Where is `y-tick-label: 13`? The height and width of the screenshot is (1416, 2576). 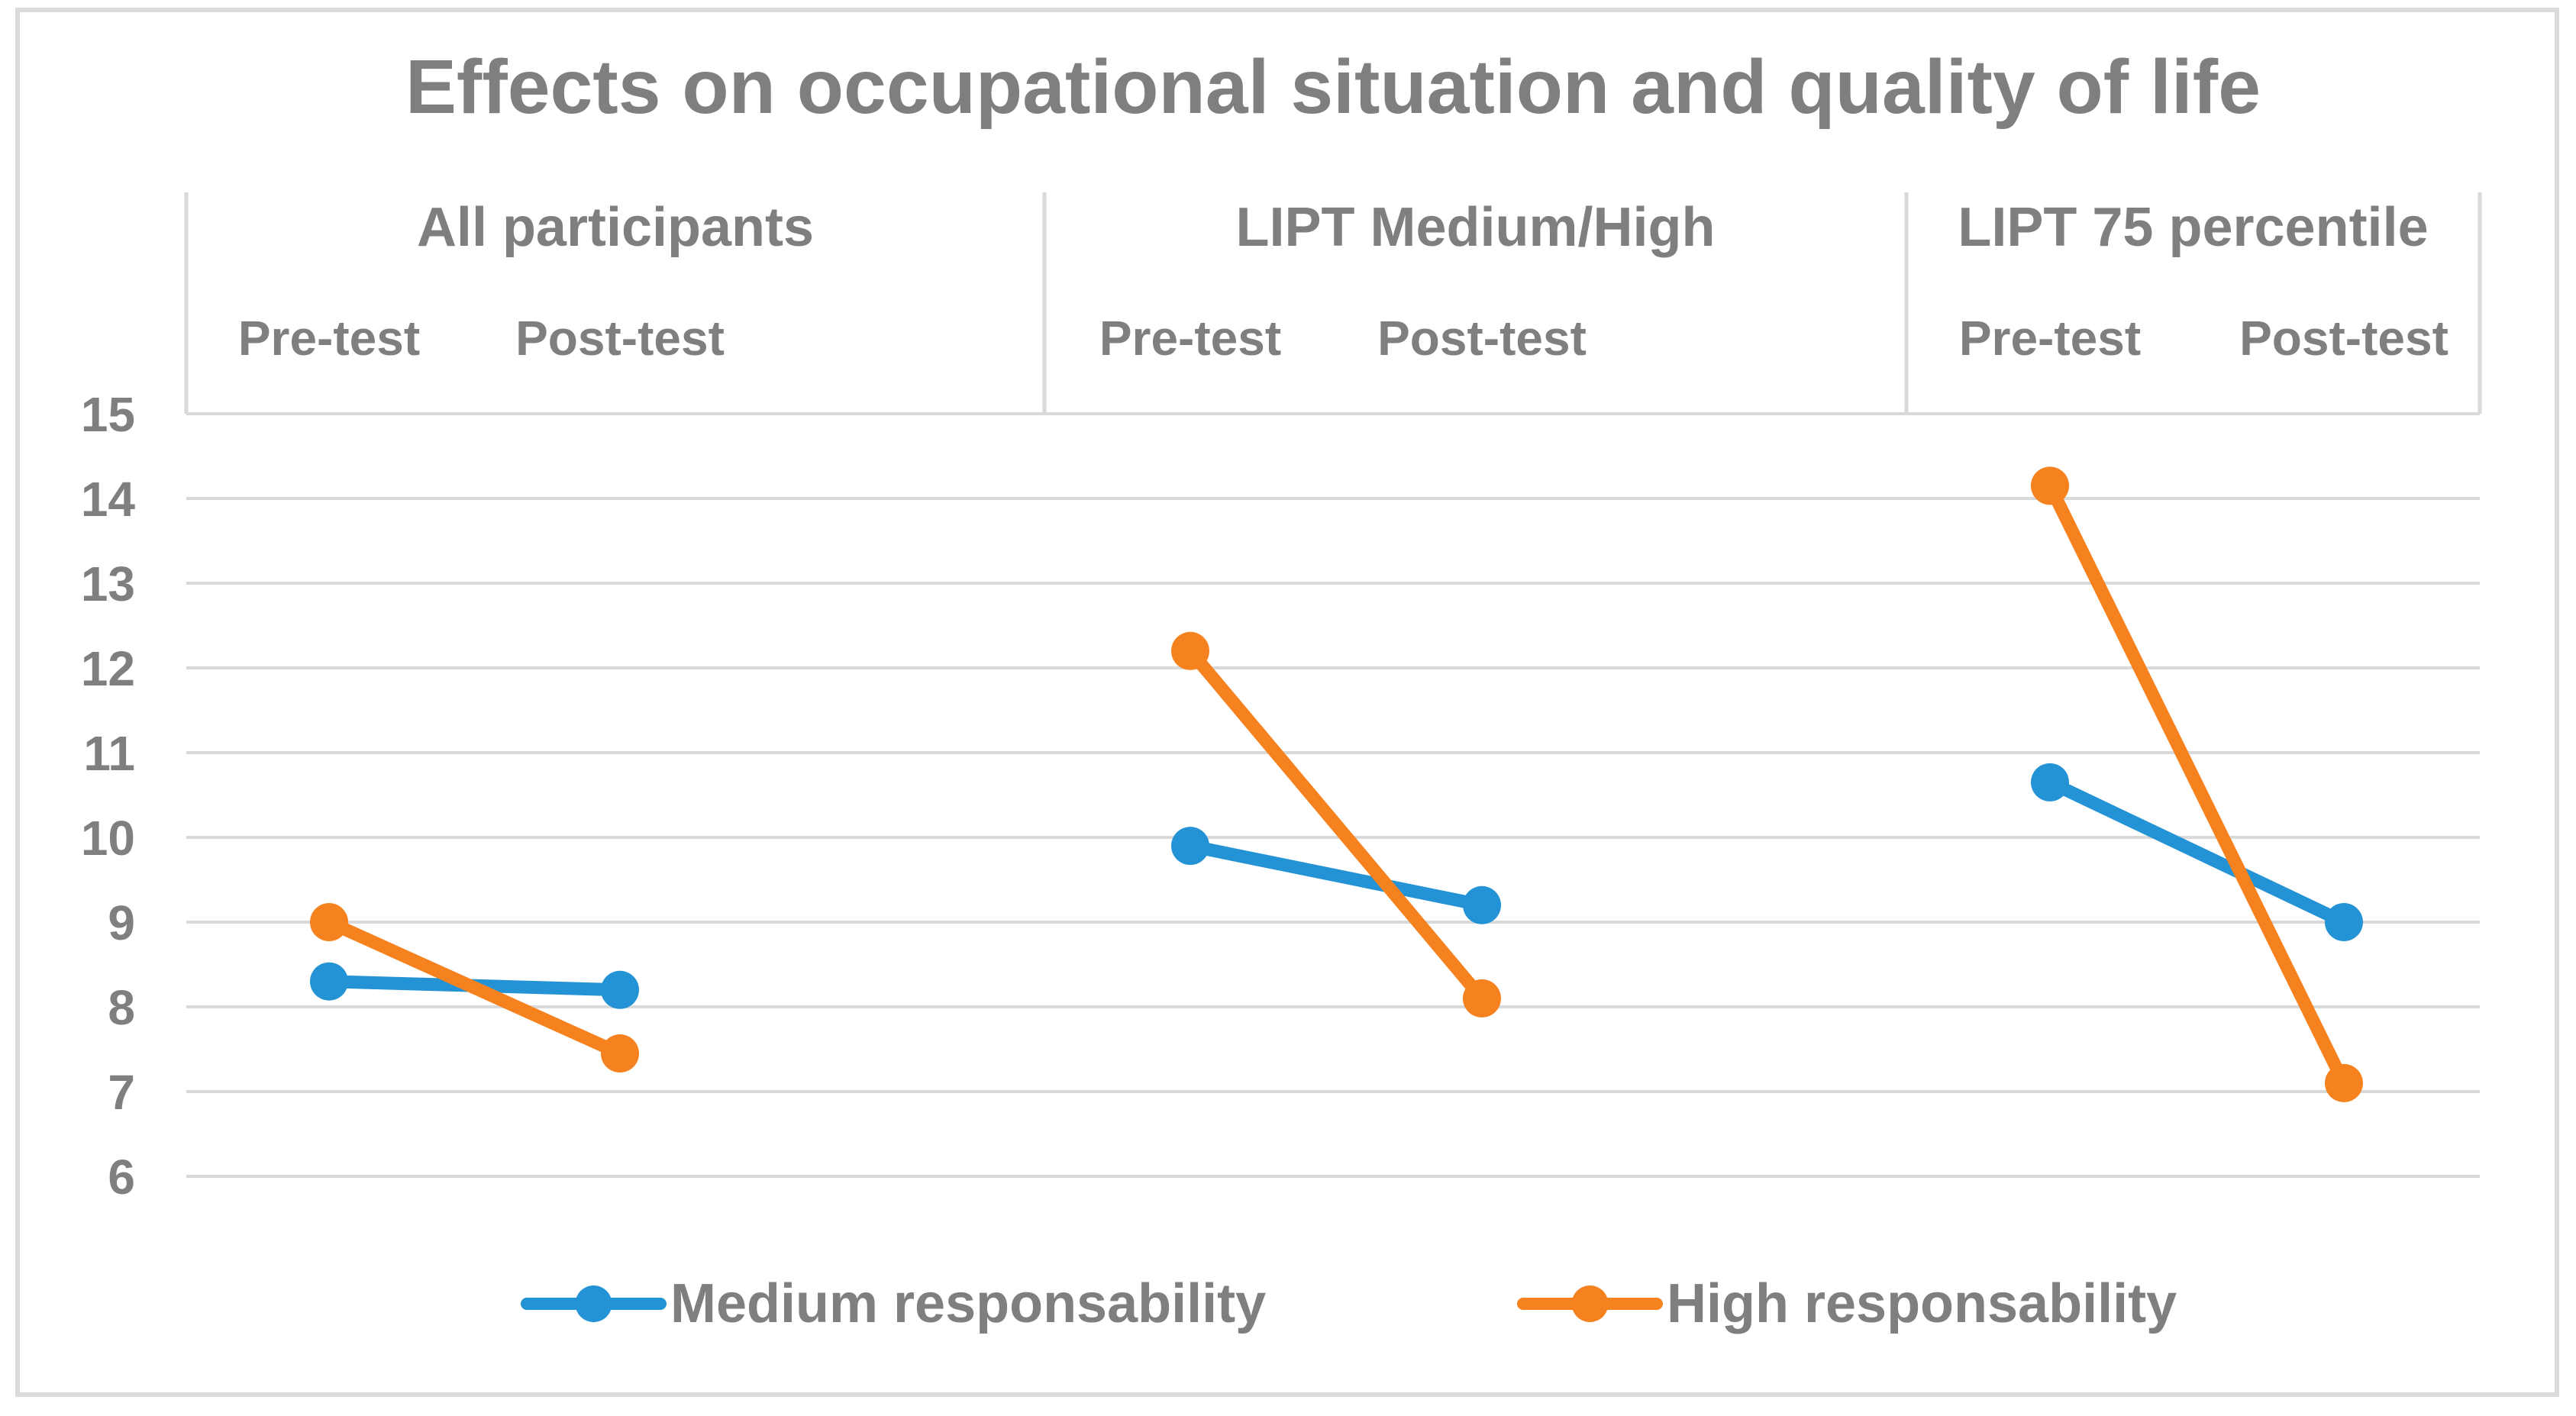
y-tick-label: 13 is located at coordinates (108, 584).